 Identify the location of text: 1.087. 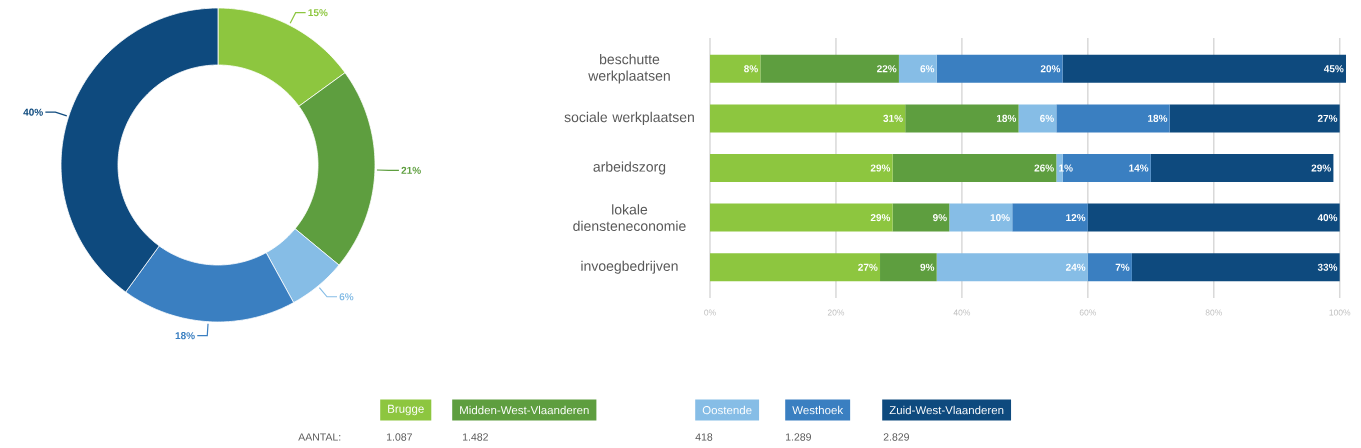
(399, 437).